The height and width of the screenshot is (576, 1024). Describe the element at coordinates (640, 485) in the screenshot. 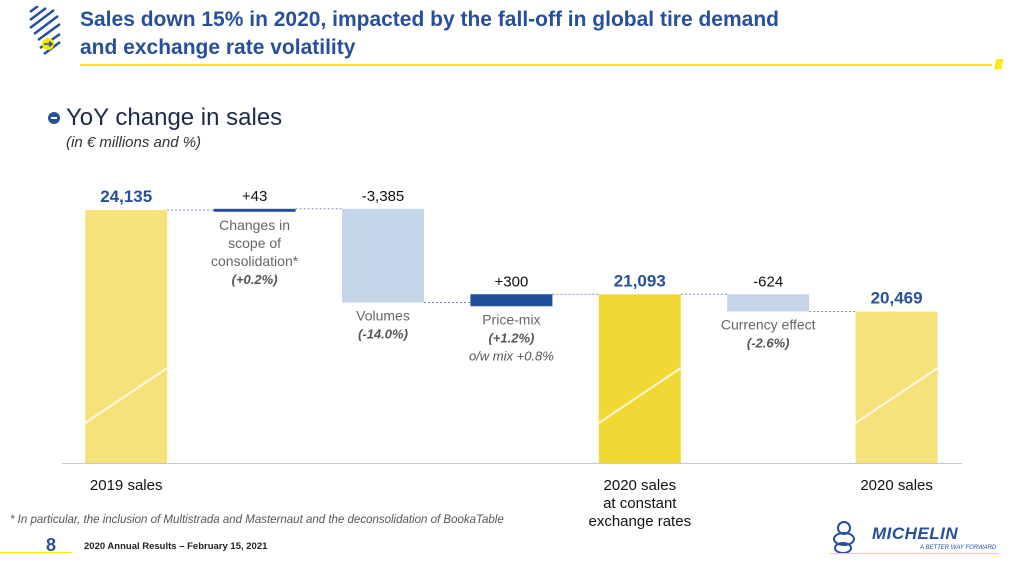

I see `category-label-4-0: 2020 sales` at that location.